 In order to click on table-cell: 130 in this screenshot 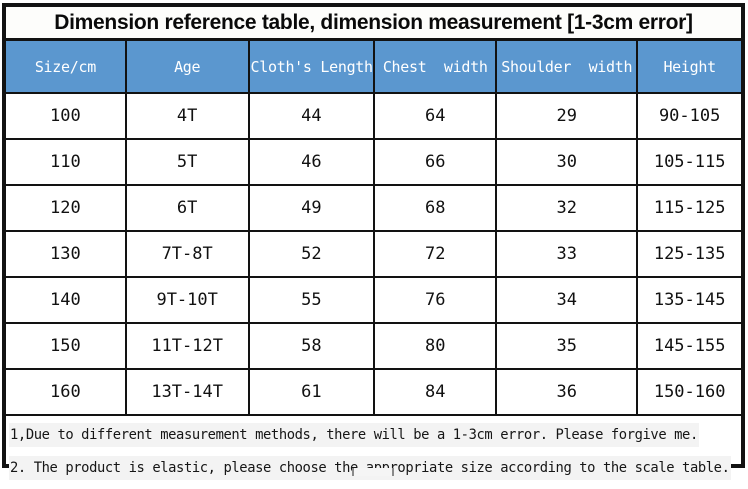, I will do `click(66, 254)`.